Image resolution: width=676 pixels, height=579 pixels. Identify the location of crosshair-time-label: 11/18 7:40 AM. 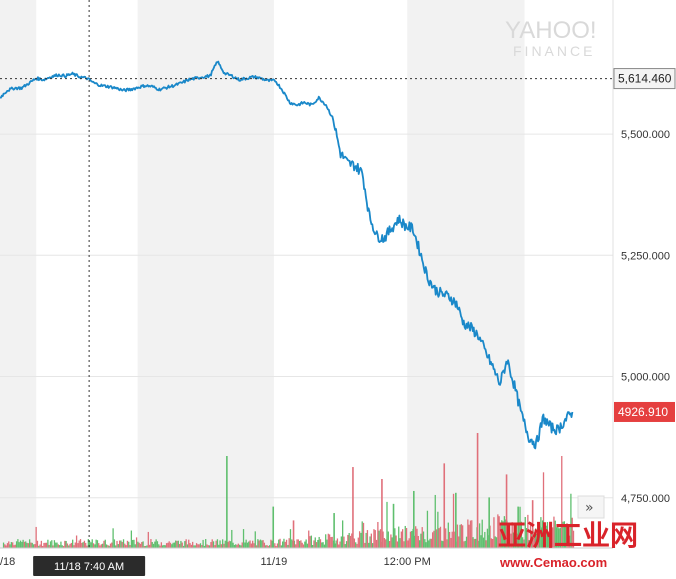
(89, 566).